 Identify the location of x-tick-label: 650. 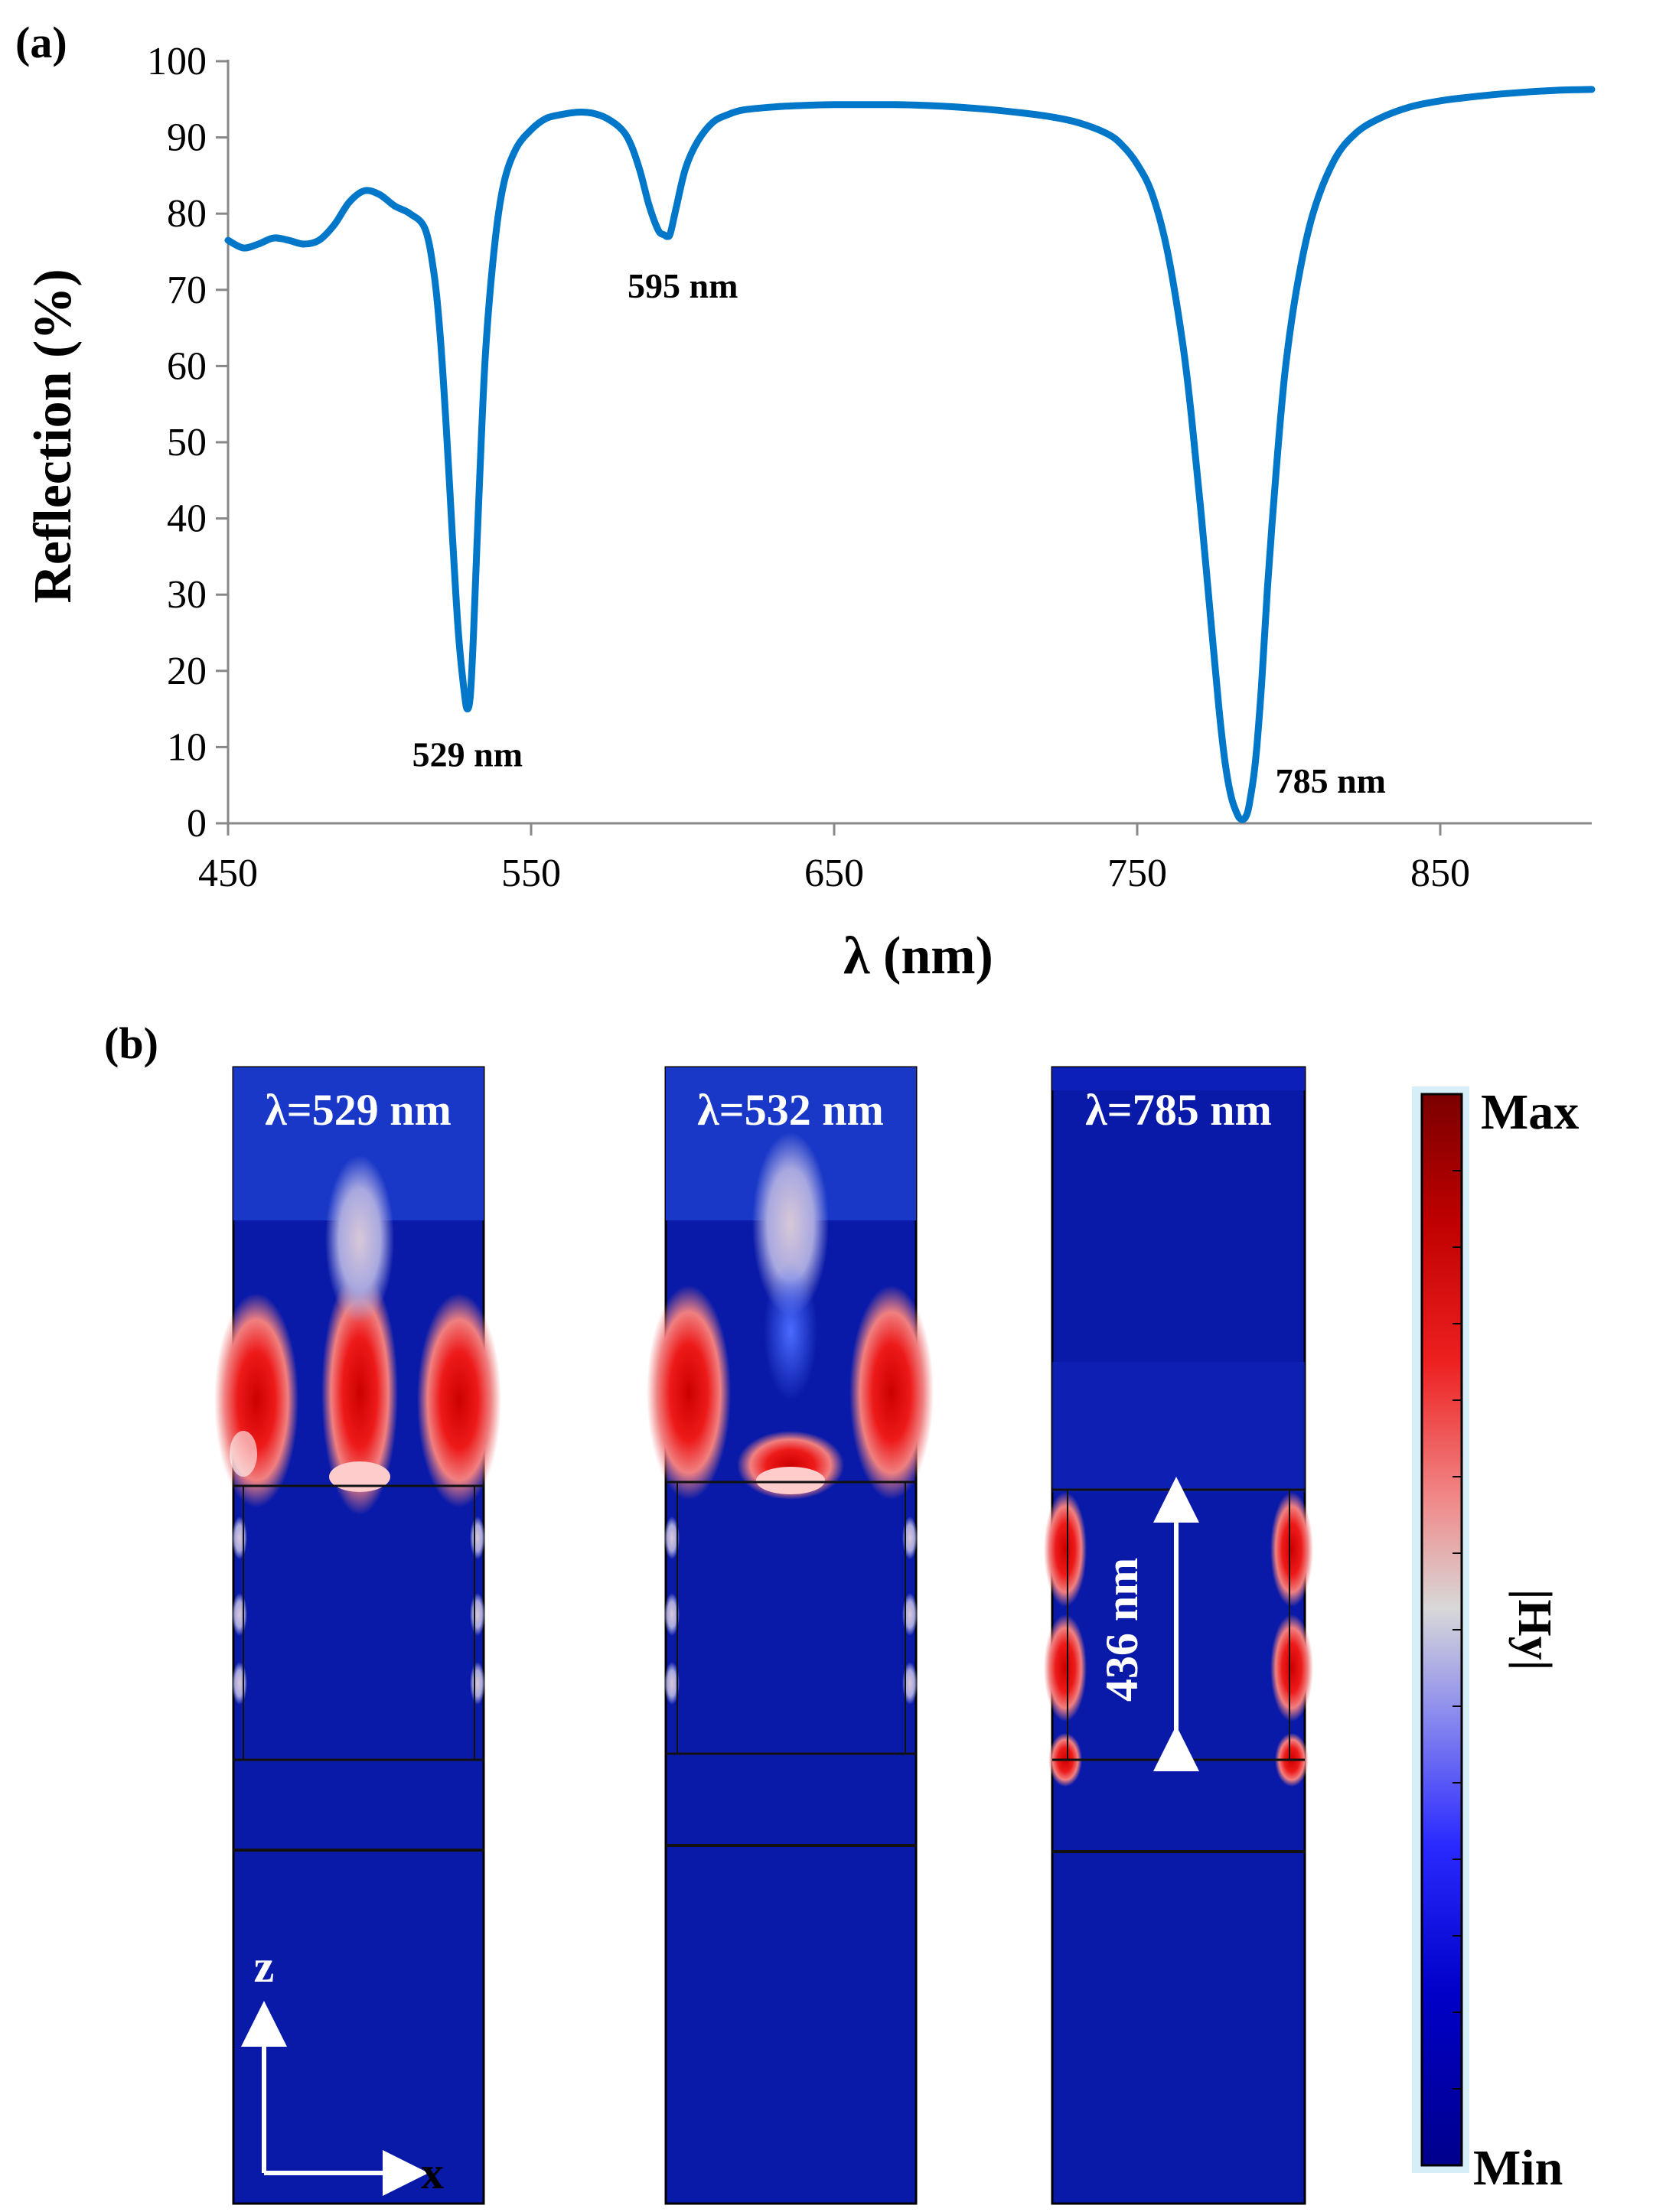
(834, 873).